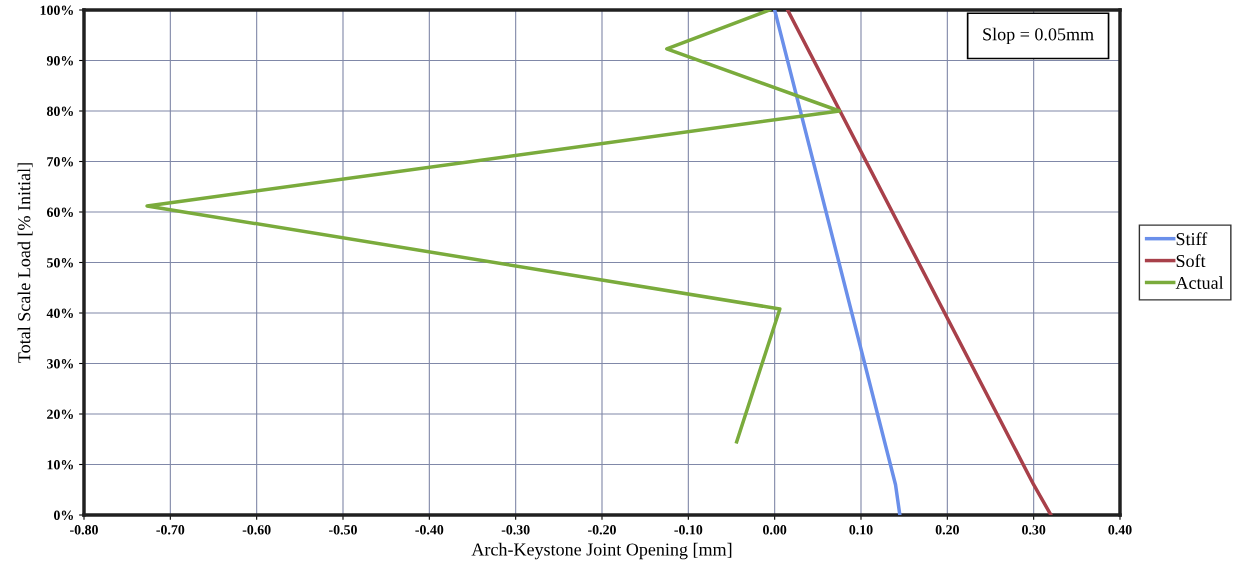  What do you see at coordinates (59, 61) in the screenshot?
I see `y-tick-label: 90%` at bounding box center [59, 61].